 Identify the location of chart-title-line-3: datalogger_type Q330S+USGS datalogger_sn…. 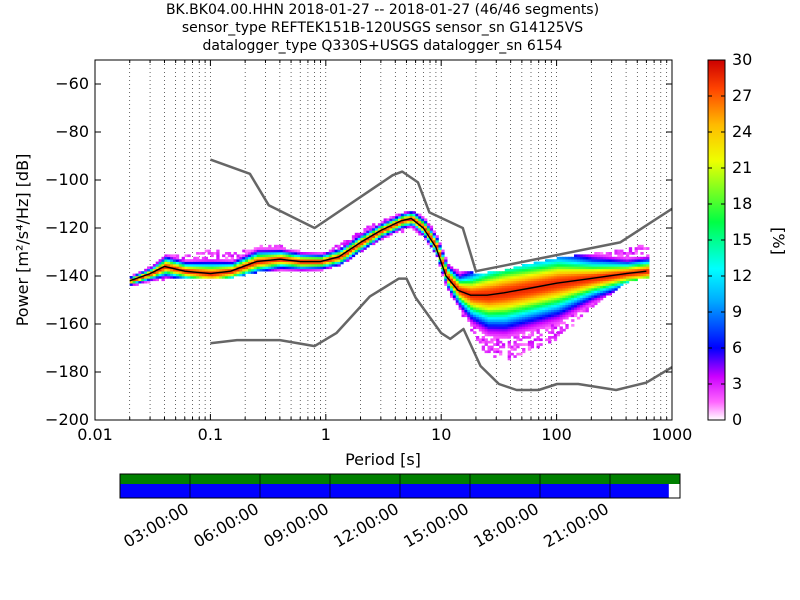
(382, 46).